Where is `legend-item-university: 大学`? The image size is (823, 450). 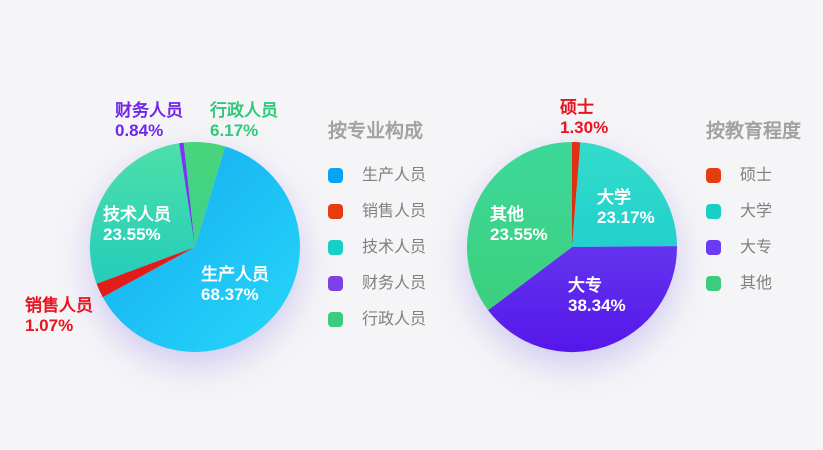
legend-item-university: 大学 is located at coordinates (764, 211).